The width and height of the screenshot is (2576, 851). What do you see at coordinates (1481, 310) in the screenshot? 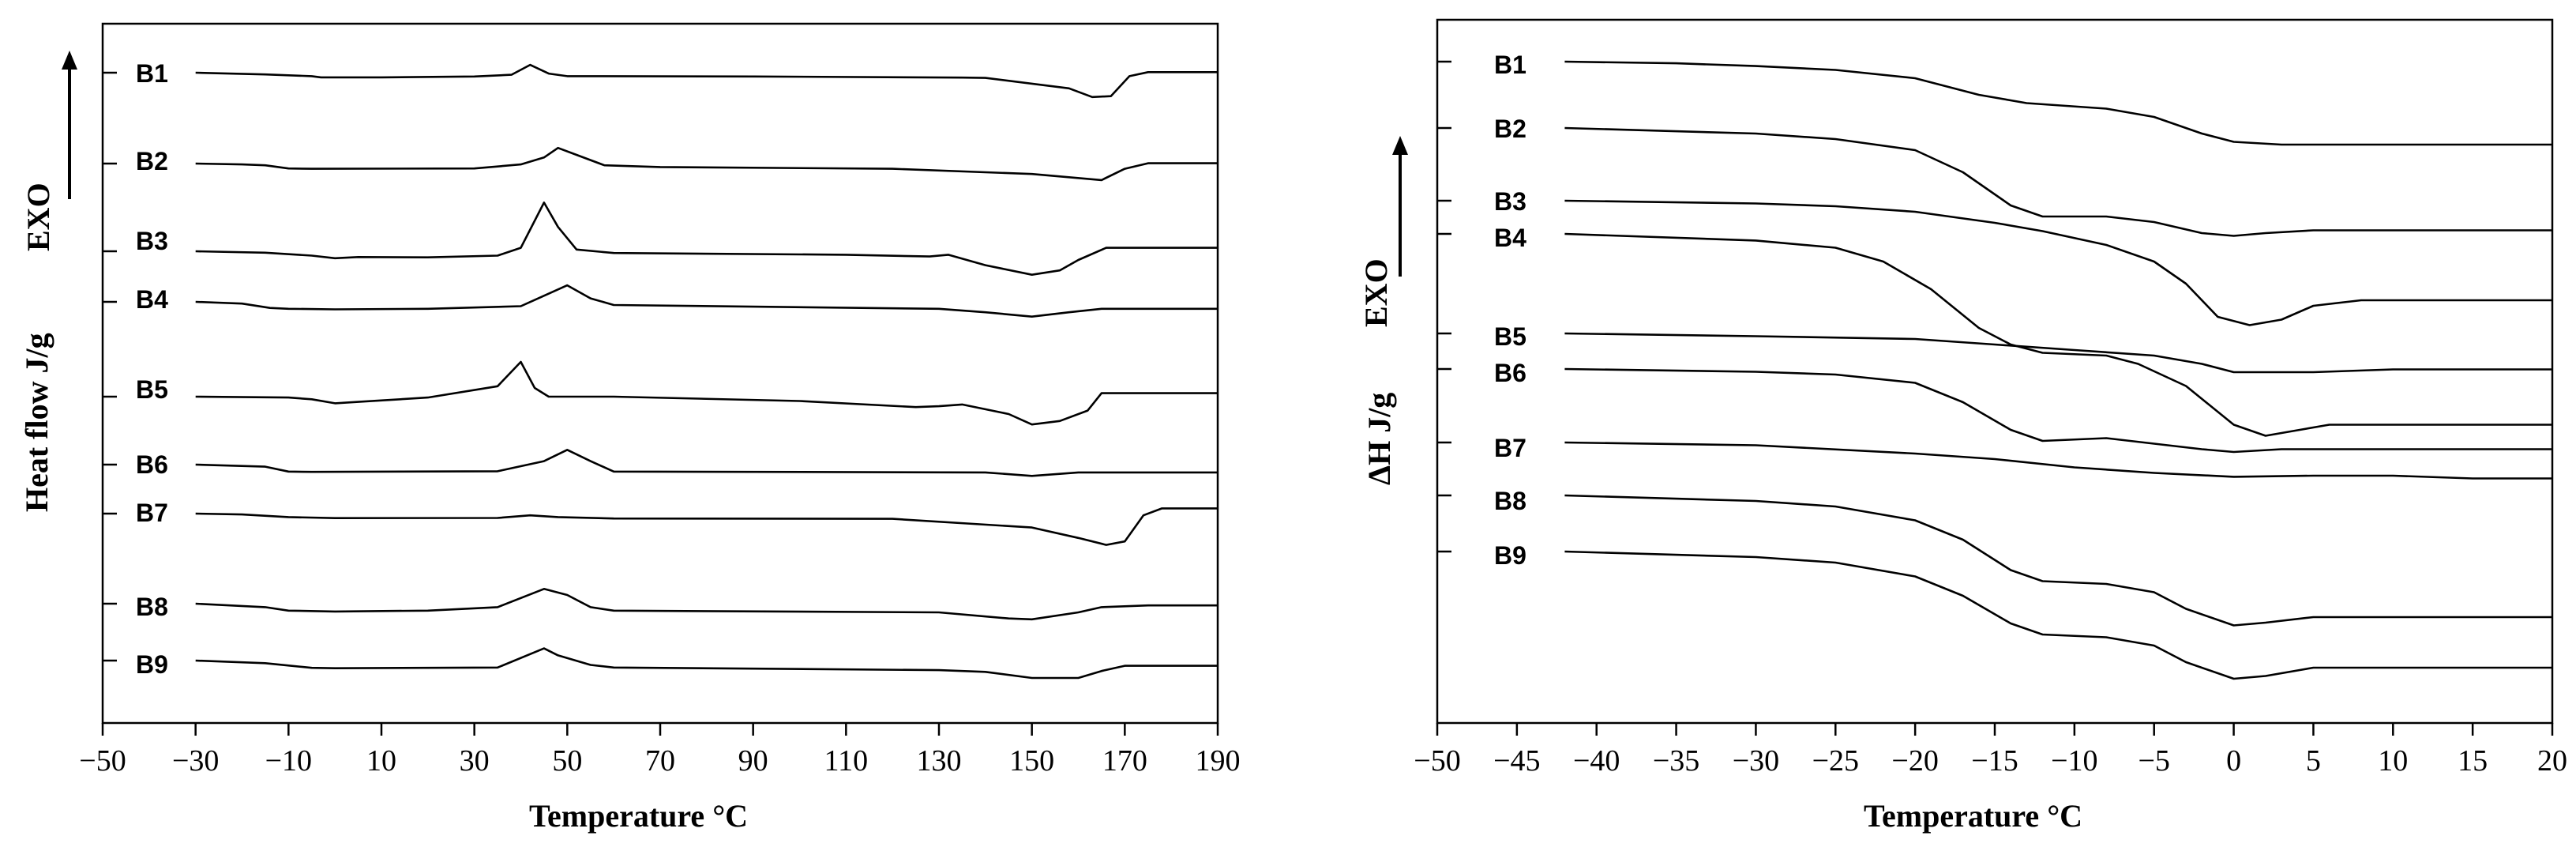
I see `series-labels-right: B1 B2 B3 B4 B5 B6 B7 B8 B9` at bounding box center [1481, 310].